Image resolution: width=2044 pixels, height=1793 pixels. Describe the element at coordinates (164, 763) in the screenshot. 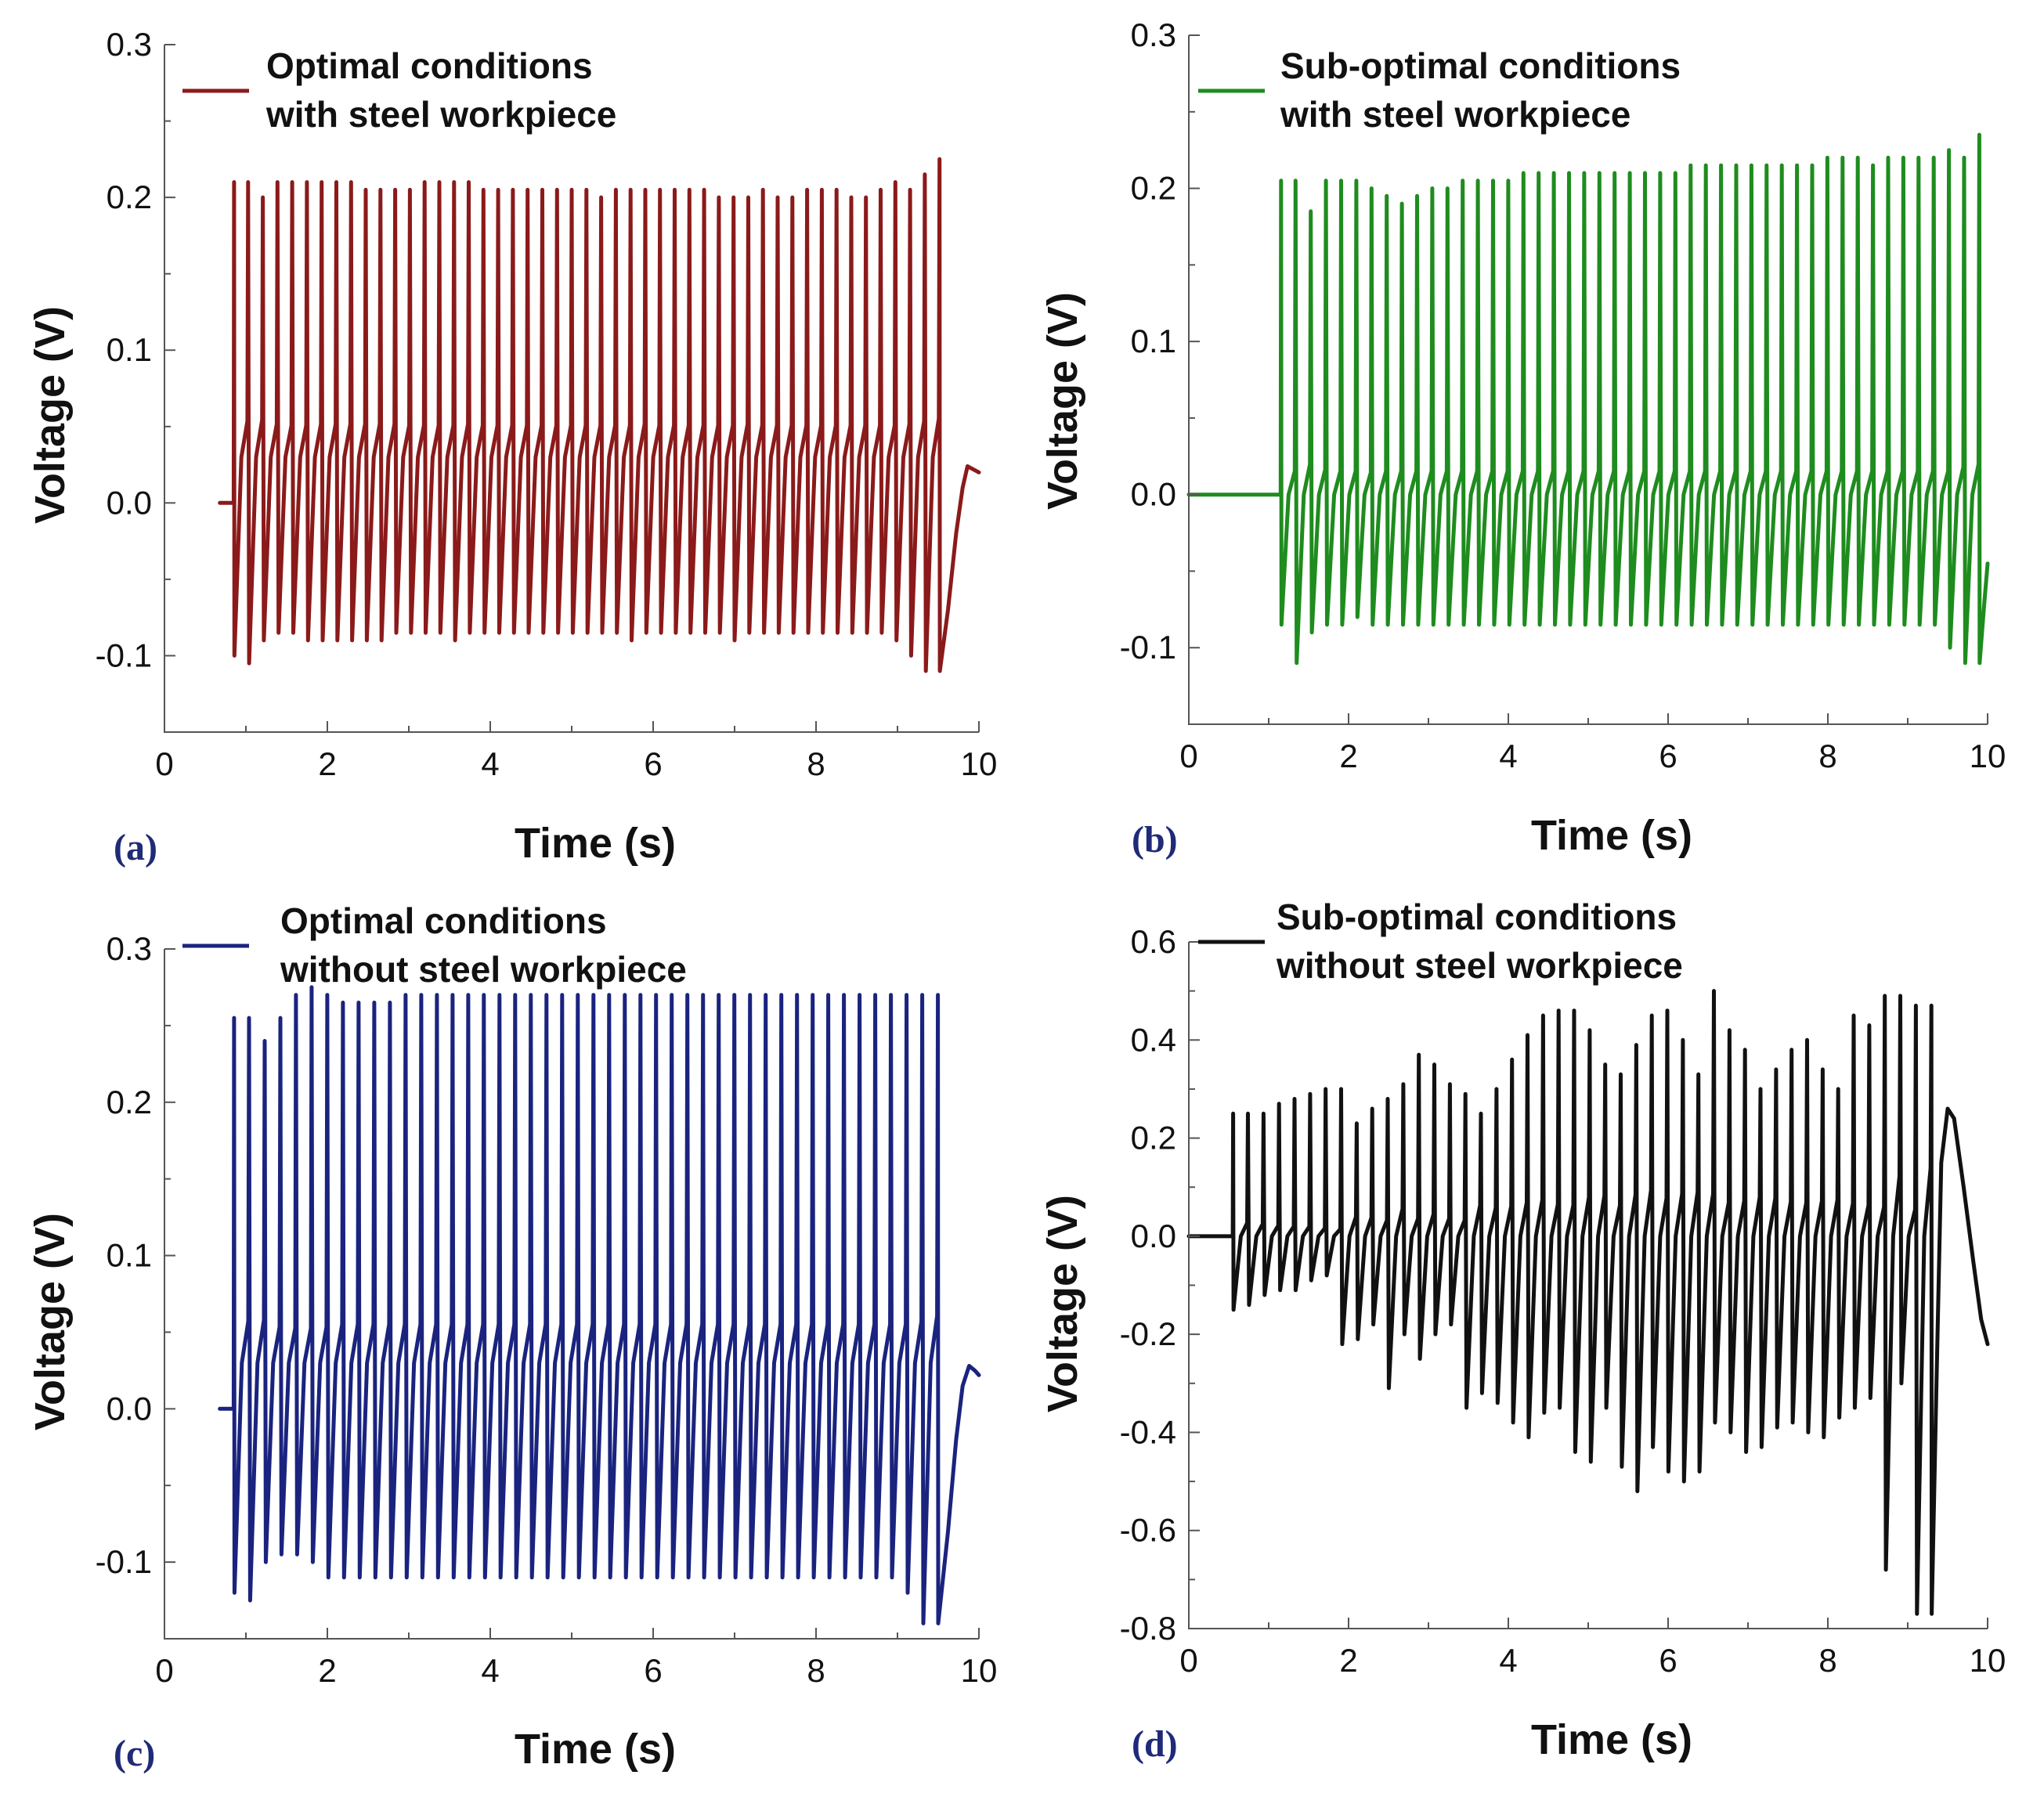

I see `panel-a-x-tick-label: 0` at that location.